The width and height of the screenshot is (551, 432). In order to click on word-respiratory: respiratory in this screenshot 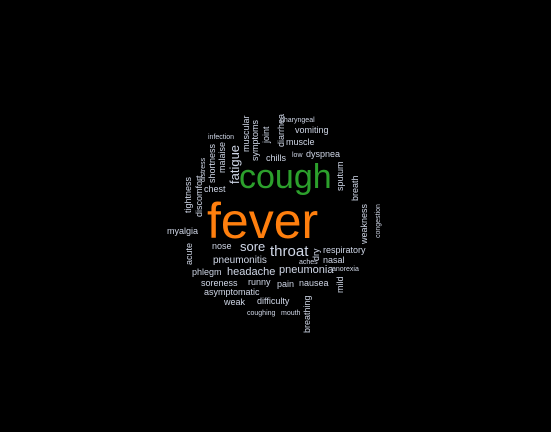, I will do `click(344, 250)`.